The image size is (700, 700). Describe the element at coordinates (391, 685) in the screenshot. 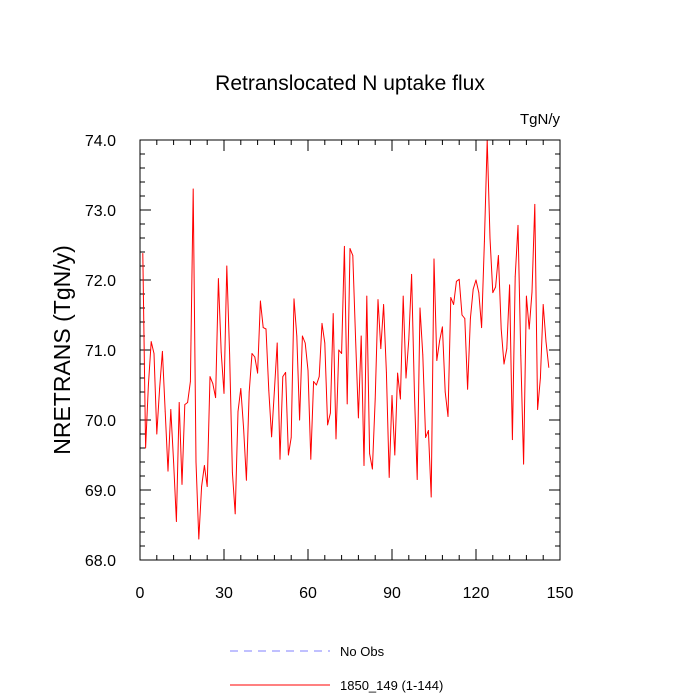

I see `legend-label-series: 1850_149 (1-144)` at that location.